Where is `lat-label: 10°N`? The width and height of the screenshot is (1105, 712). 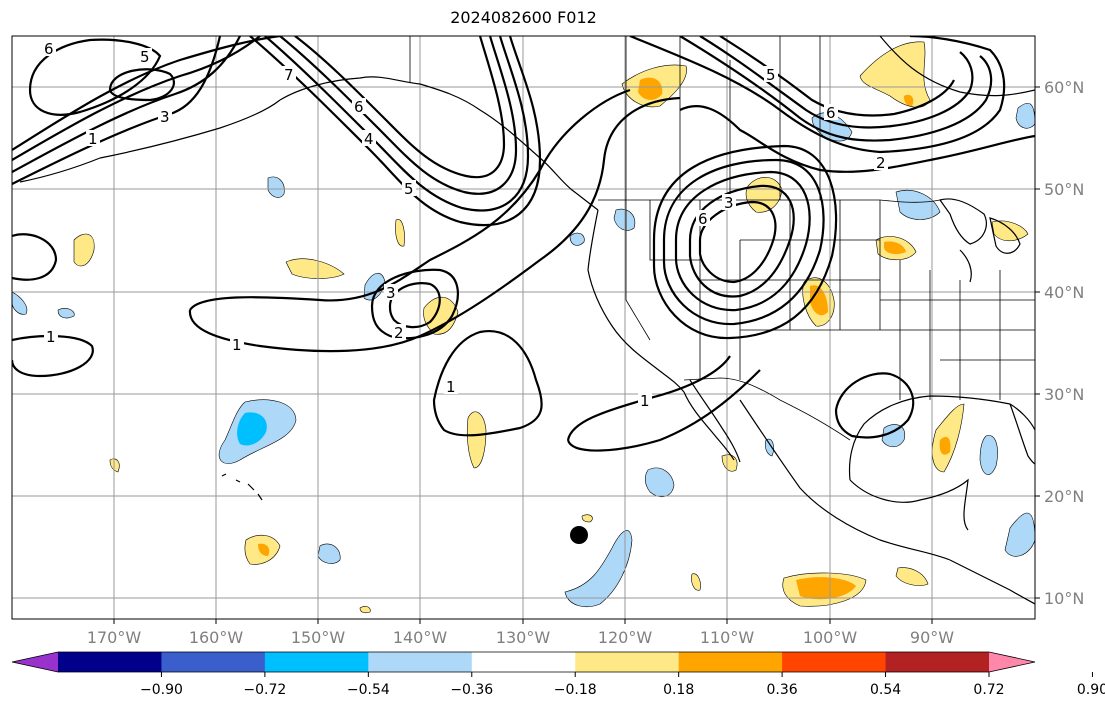
lat-label: 10°N is located at coordinates (1064, 598).